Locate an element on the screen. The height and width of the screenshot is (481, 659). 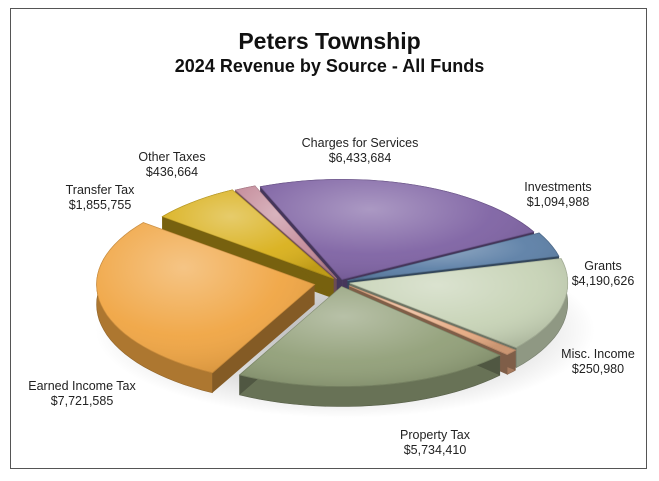
pie-slice-gloss-property-tax is located at coordinates (369, 336).